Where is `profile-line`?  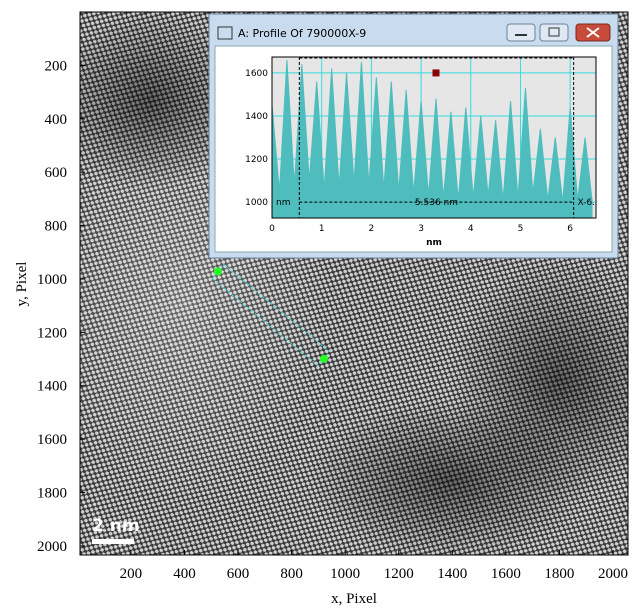 profile-line is located at coordinates (432, 132).